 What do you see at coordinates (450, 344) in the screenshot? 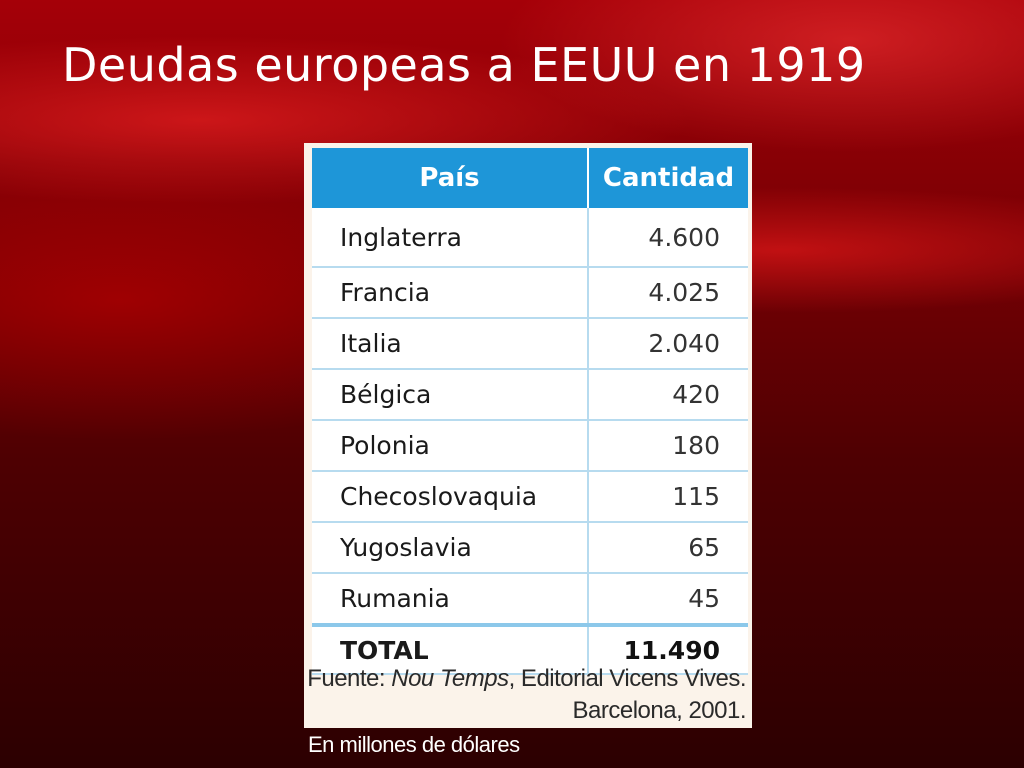
I see `country-cell: Italia` at bounding box center [450, 344].